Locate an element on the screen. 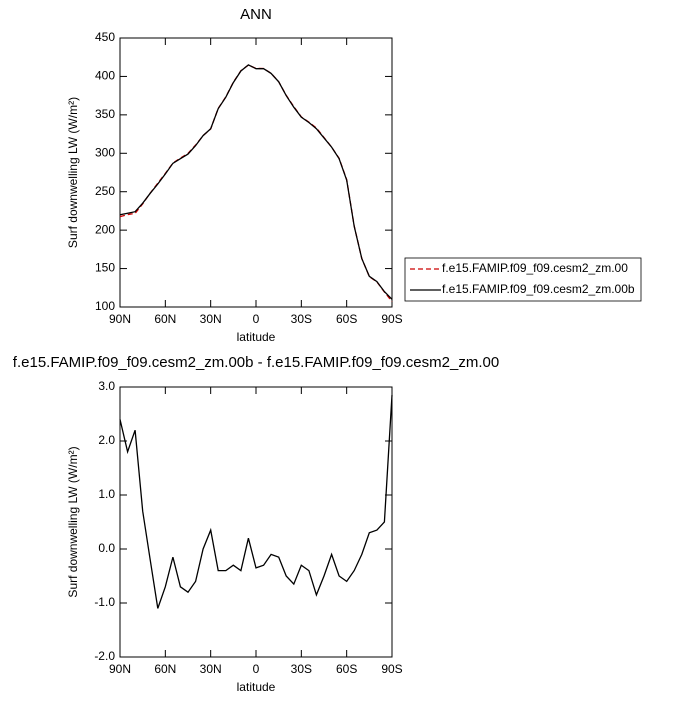  y-tick-label: -1.0 is located at coordinates (104, 602).